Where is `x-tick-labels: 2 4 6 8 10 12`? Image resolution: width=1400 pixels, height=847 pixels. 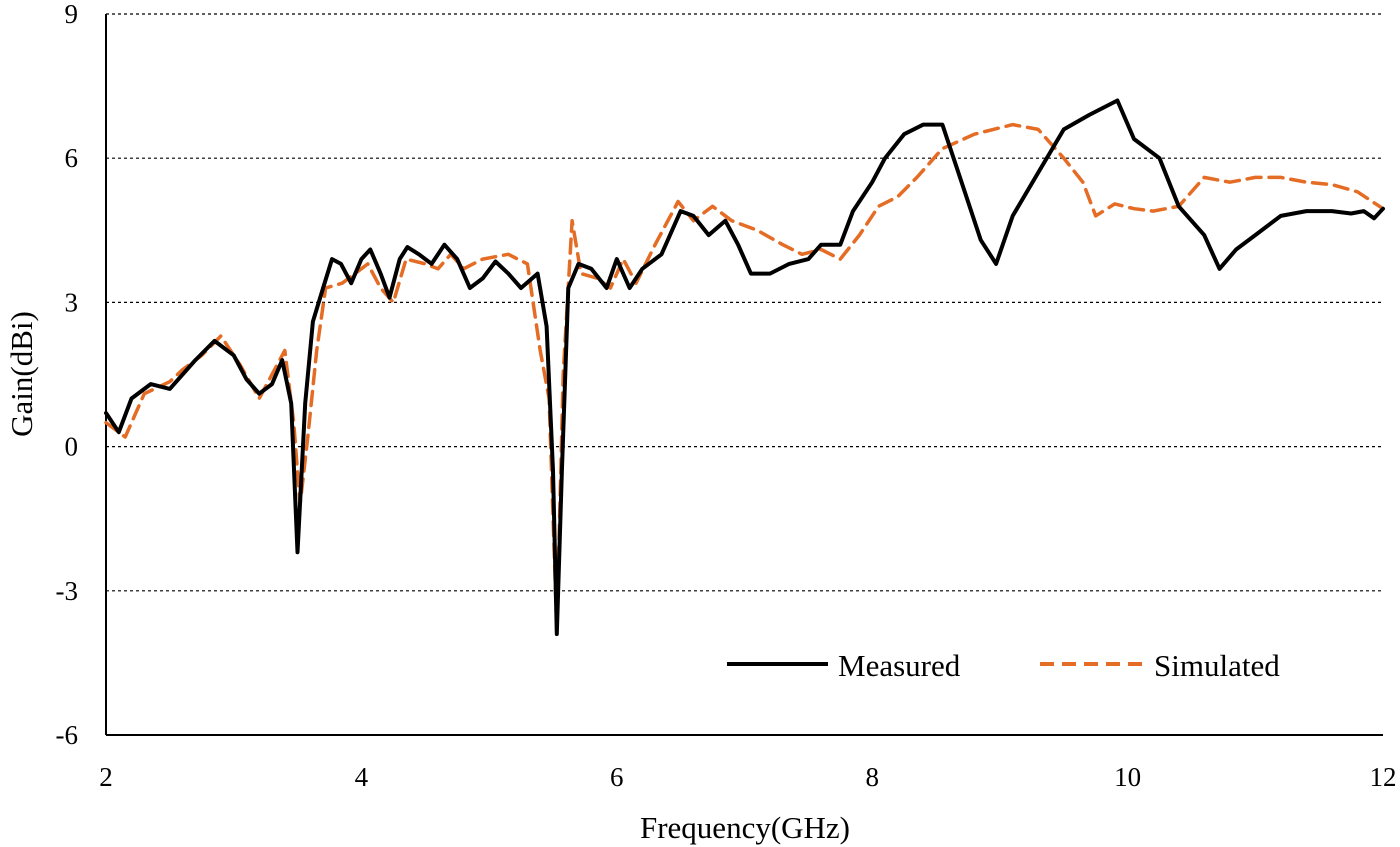 x-tick-labels: 2 4 6 8 10 12 is located at coordinates (747, 777).